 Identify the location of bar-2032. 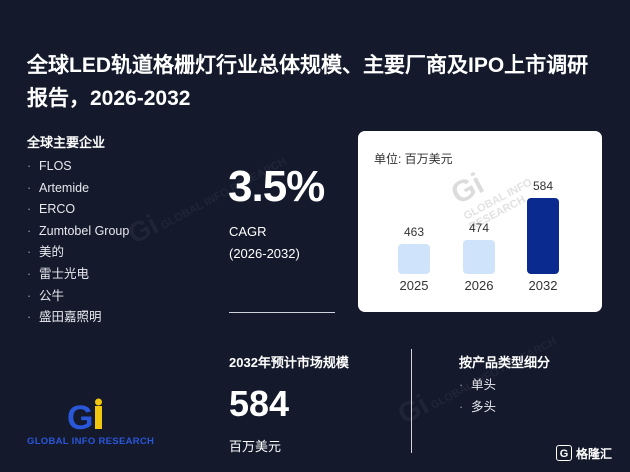
(543, 236).